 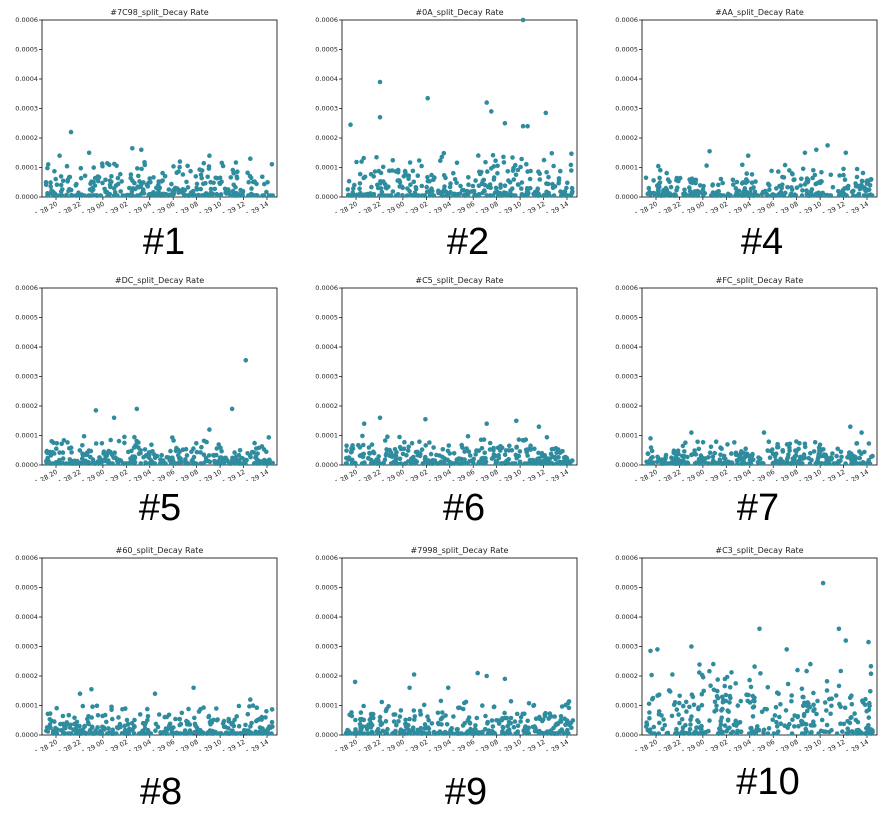 What do you see at coordinates (626, 558) in the screenshot?
I see `y-tick-label: 0.0006` at bounding box center [626, 558].